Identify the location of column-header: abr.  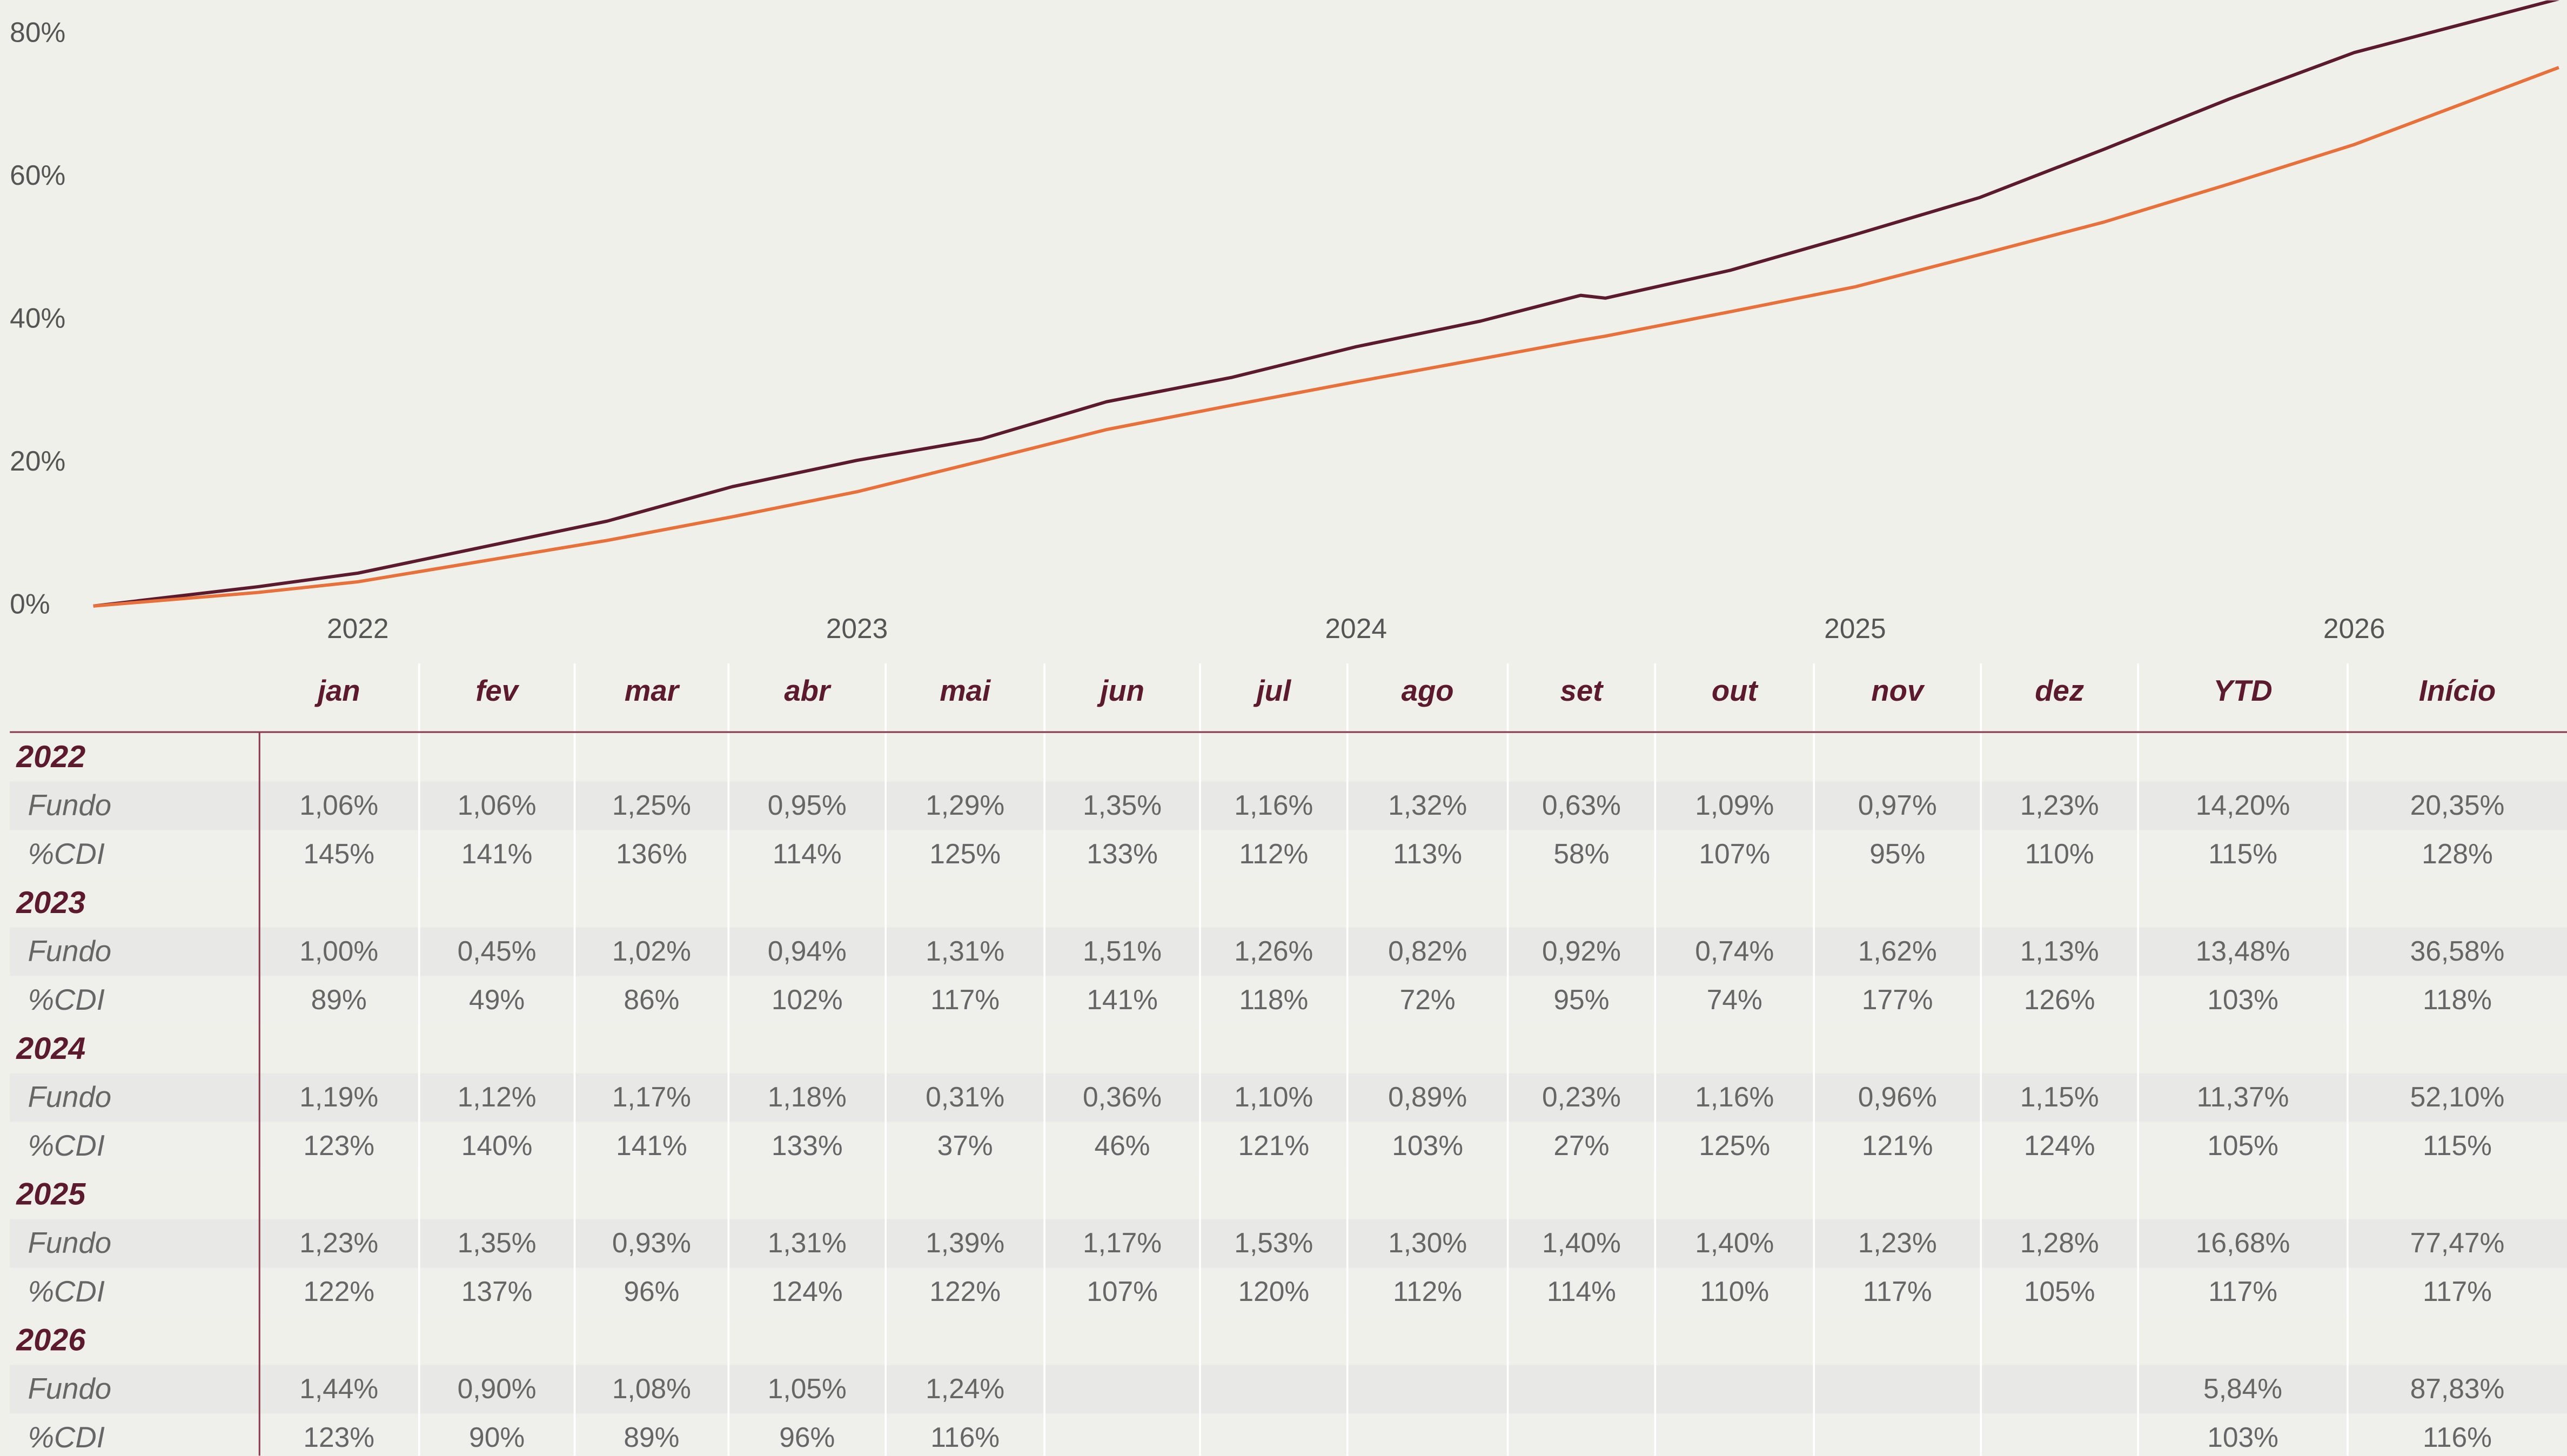
(808, 690).